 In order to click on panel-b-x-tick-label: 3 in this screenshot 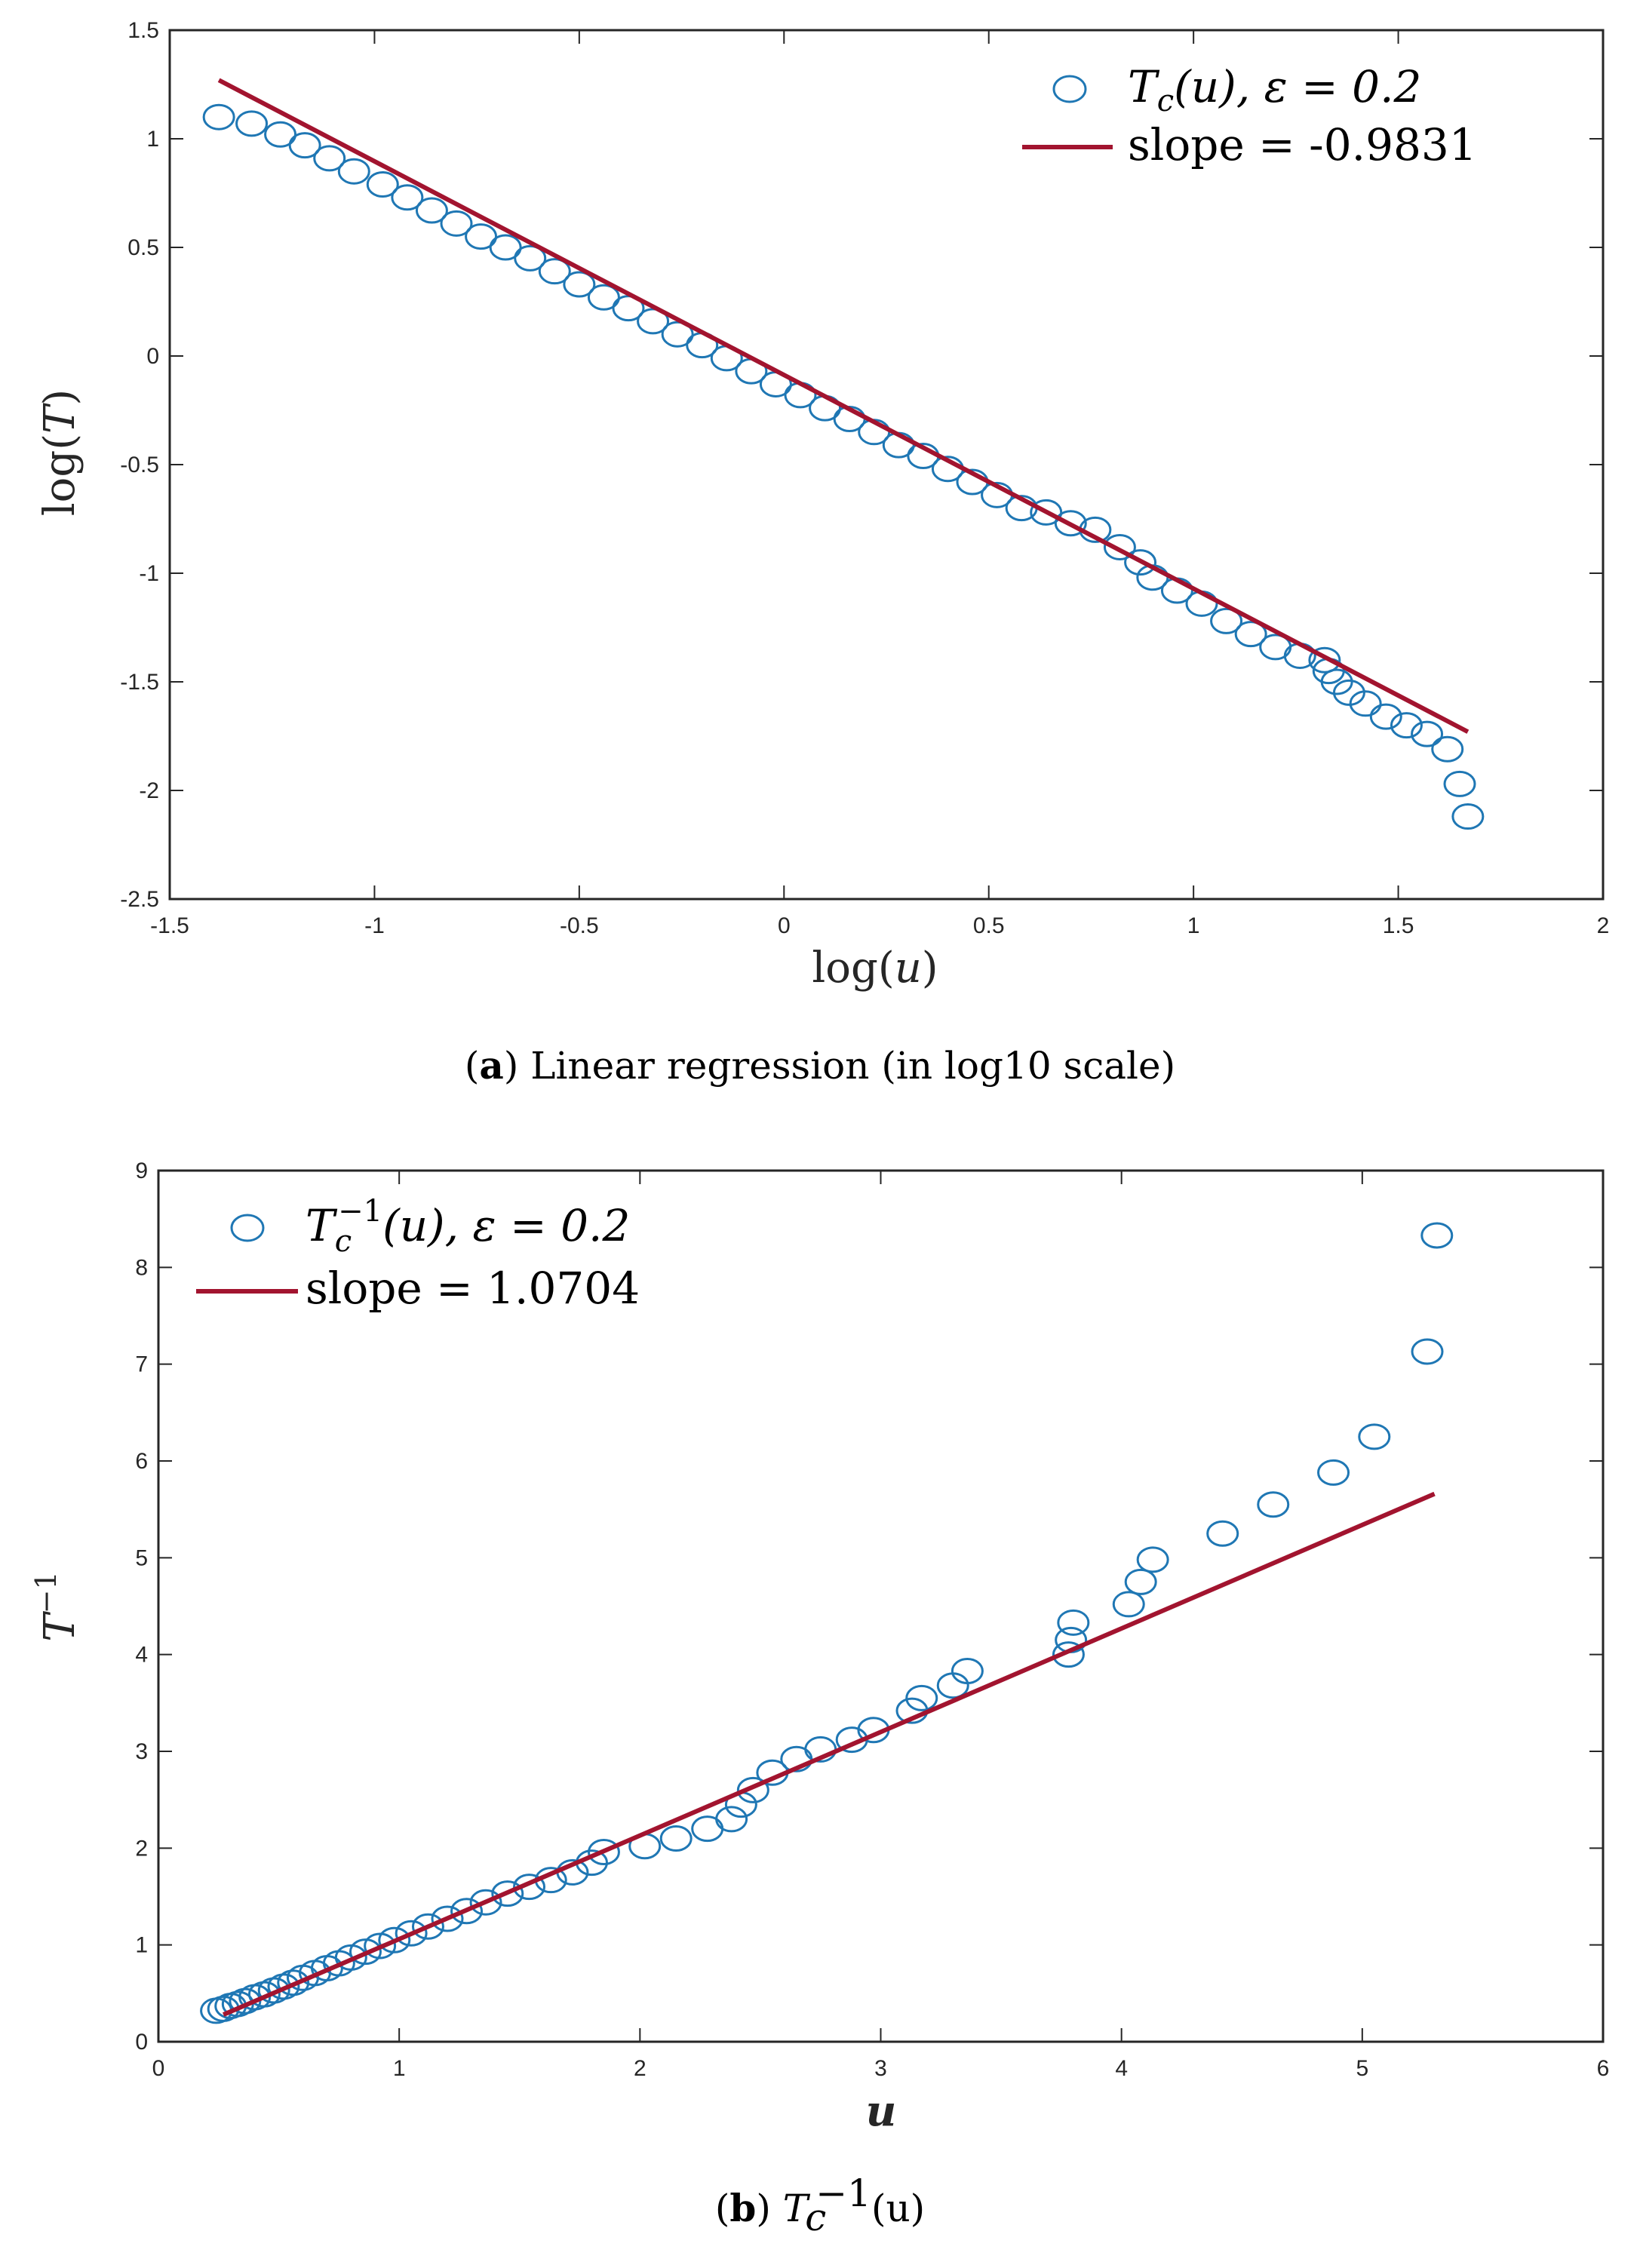, I will do `click(881, 2068)`.